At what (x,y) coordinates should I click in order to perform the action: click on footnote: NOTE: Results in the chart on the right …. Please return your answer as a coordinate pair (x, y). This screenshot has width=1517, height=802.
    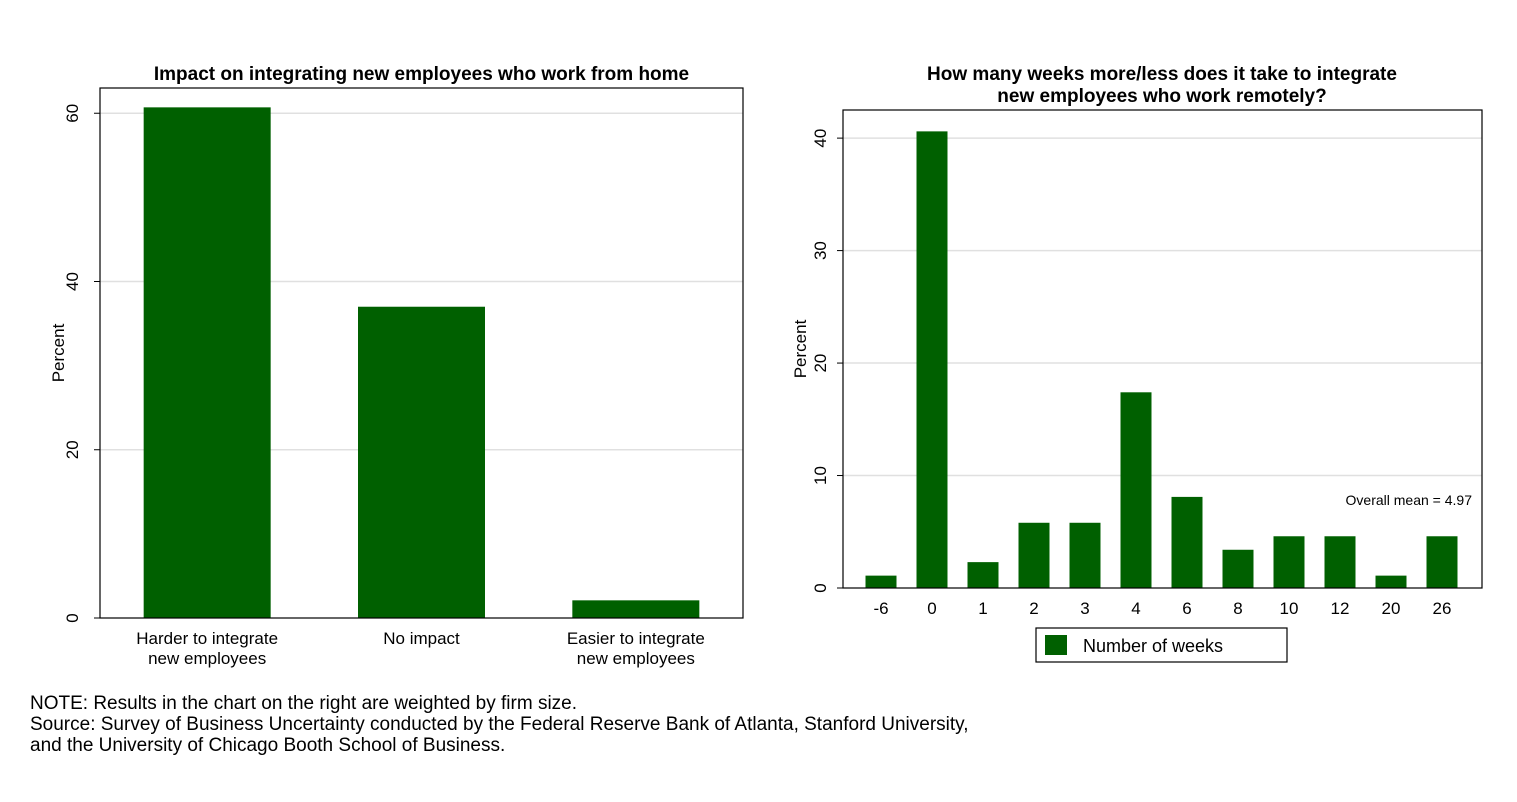
    Looking at the image, I should click on (499, 724).